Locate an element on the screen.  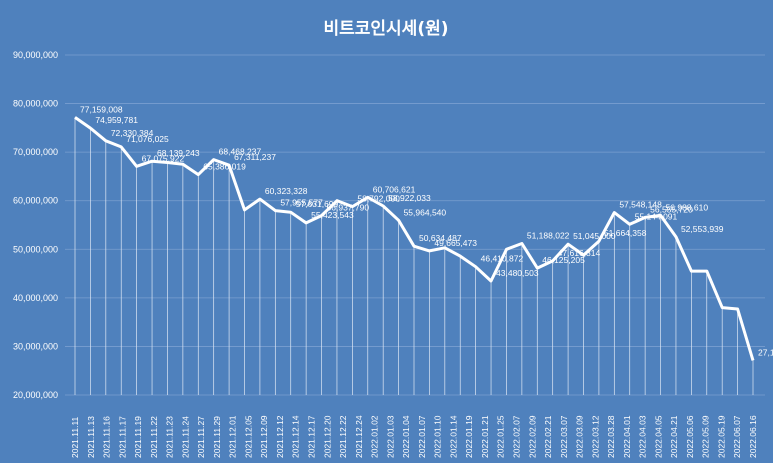
x-tick-label: 2021.11.13 is located at coordinates (91, 437).